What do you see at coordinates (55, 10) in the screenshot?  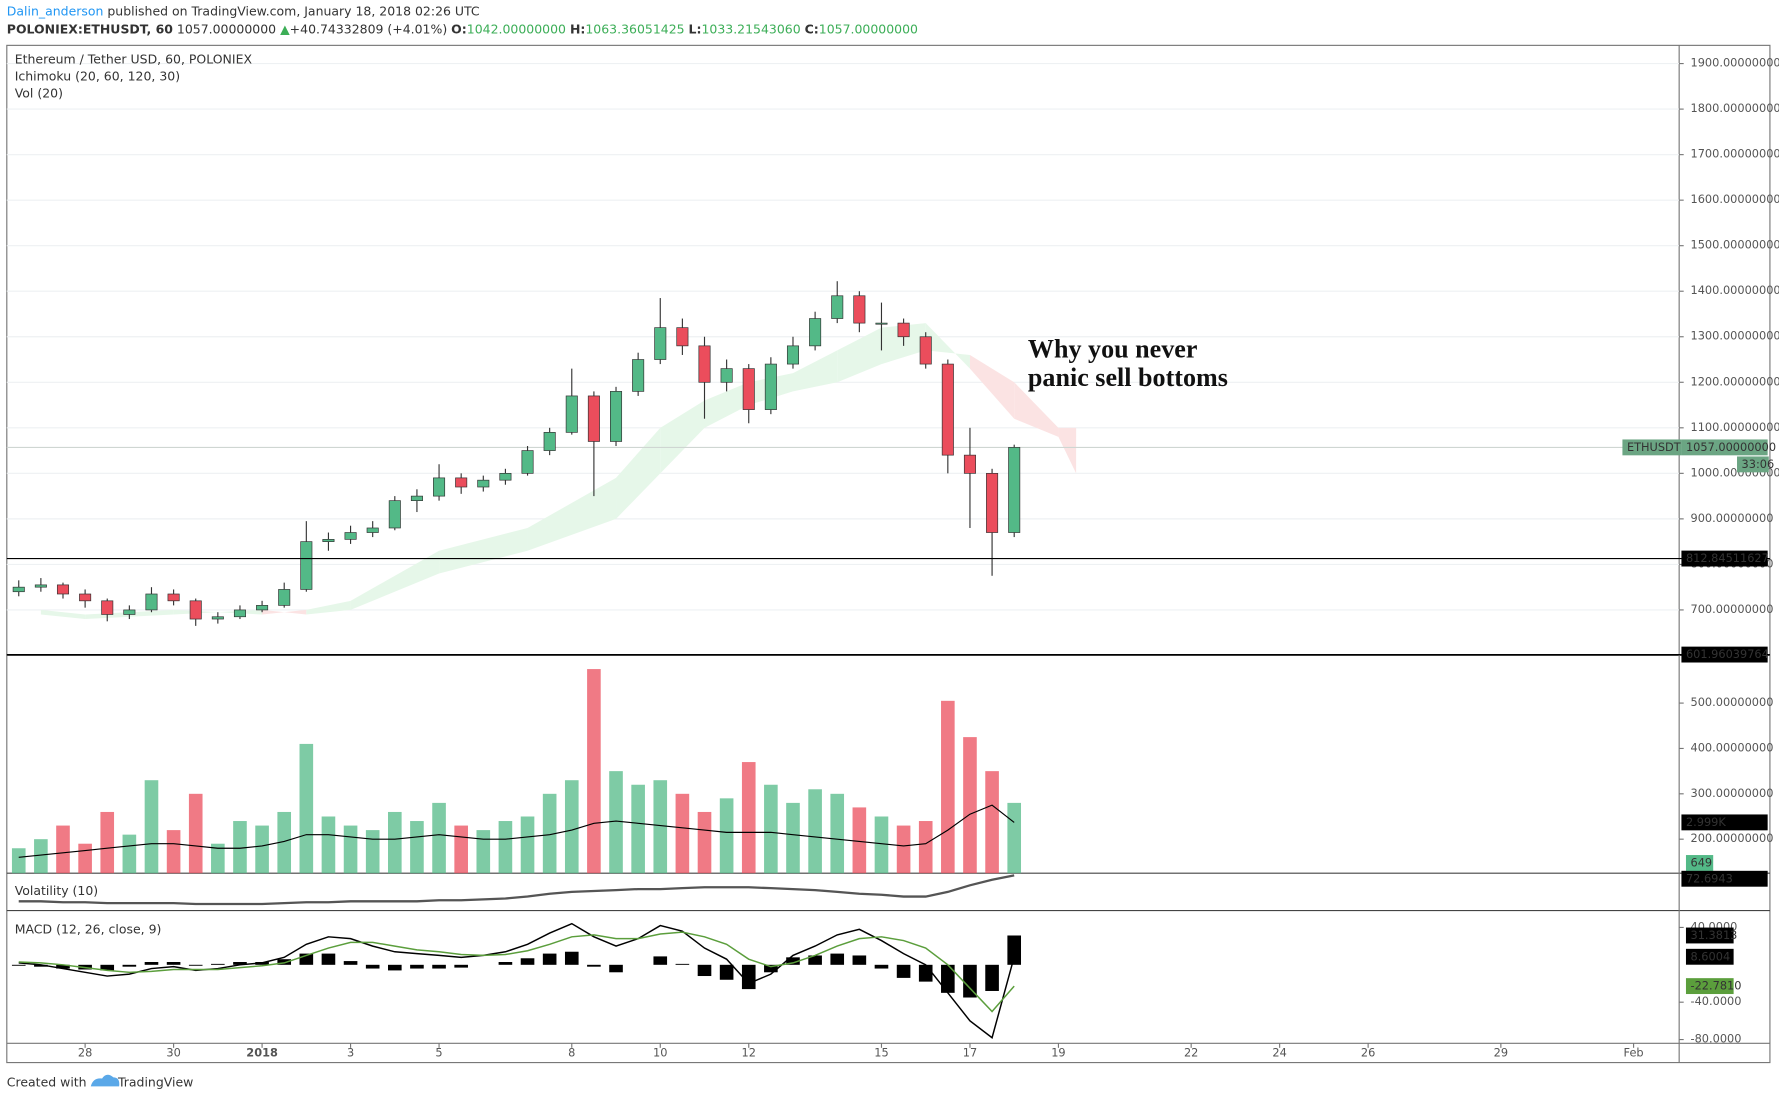 I see `author-link: Dalin_anderson` at bounding box center [55, 10].